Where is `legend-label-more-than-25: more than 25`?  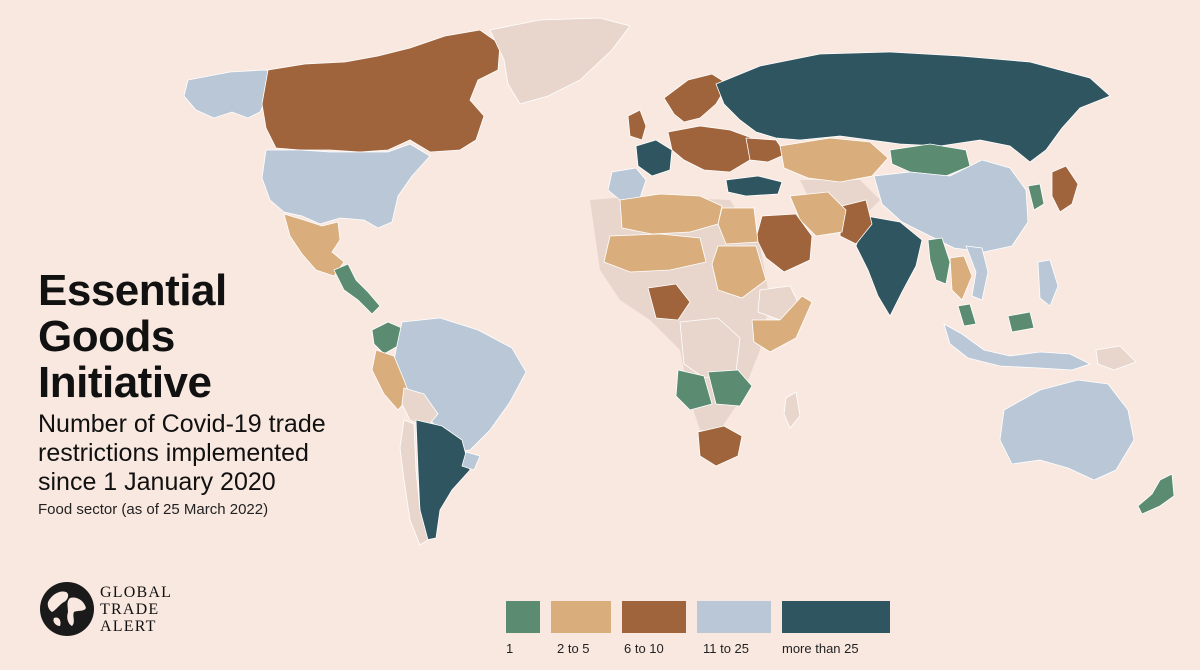
legend-label-more-than-25: more than 25 is located at coordinates (820, 648).